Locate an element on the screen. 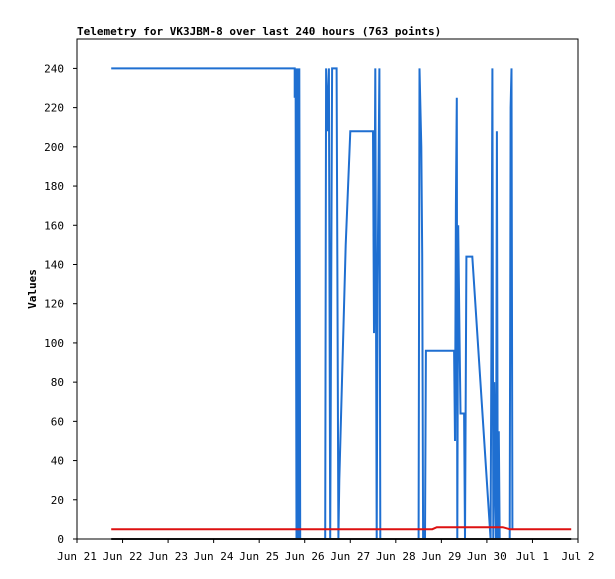 The image size is (615, 579). y-tick-label: 40 is located at coordinates (57, 461).